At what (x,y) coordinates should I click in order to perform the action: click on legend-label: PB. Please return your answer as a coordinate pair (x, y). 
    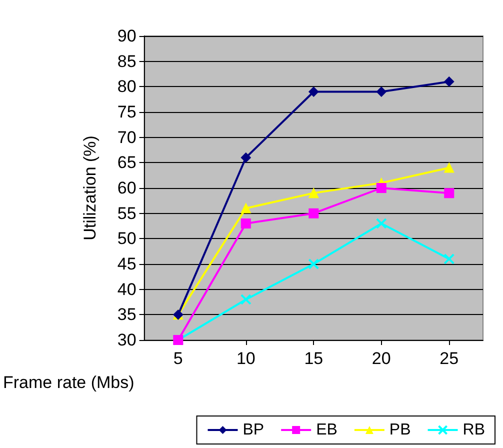
    Looking at the image, I should click on (400, 430).